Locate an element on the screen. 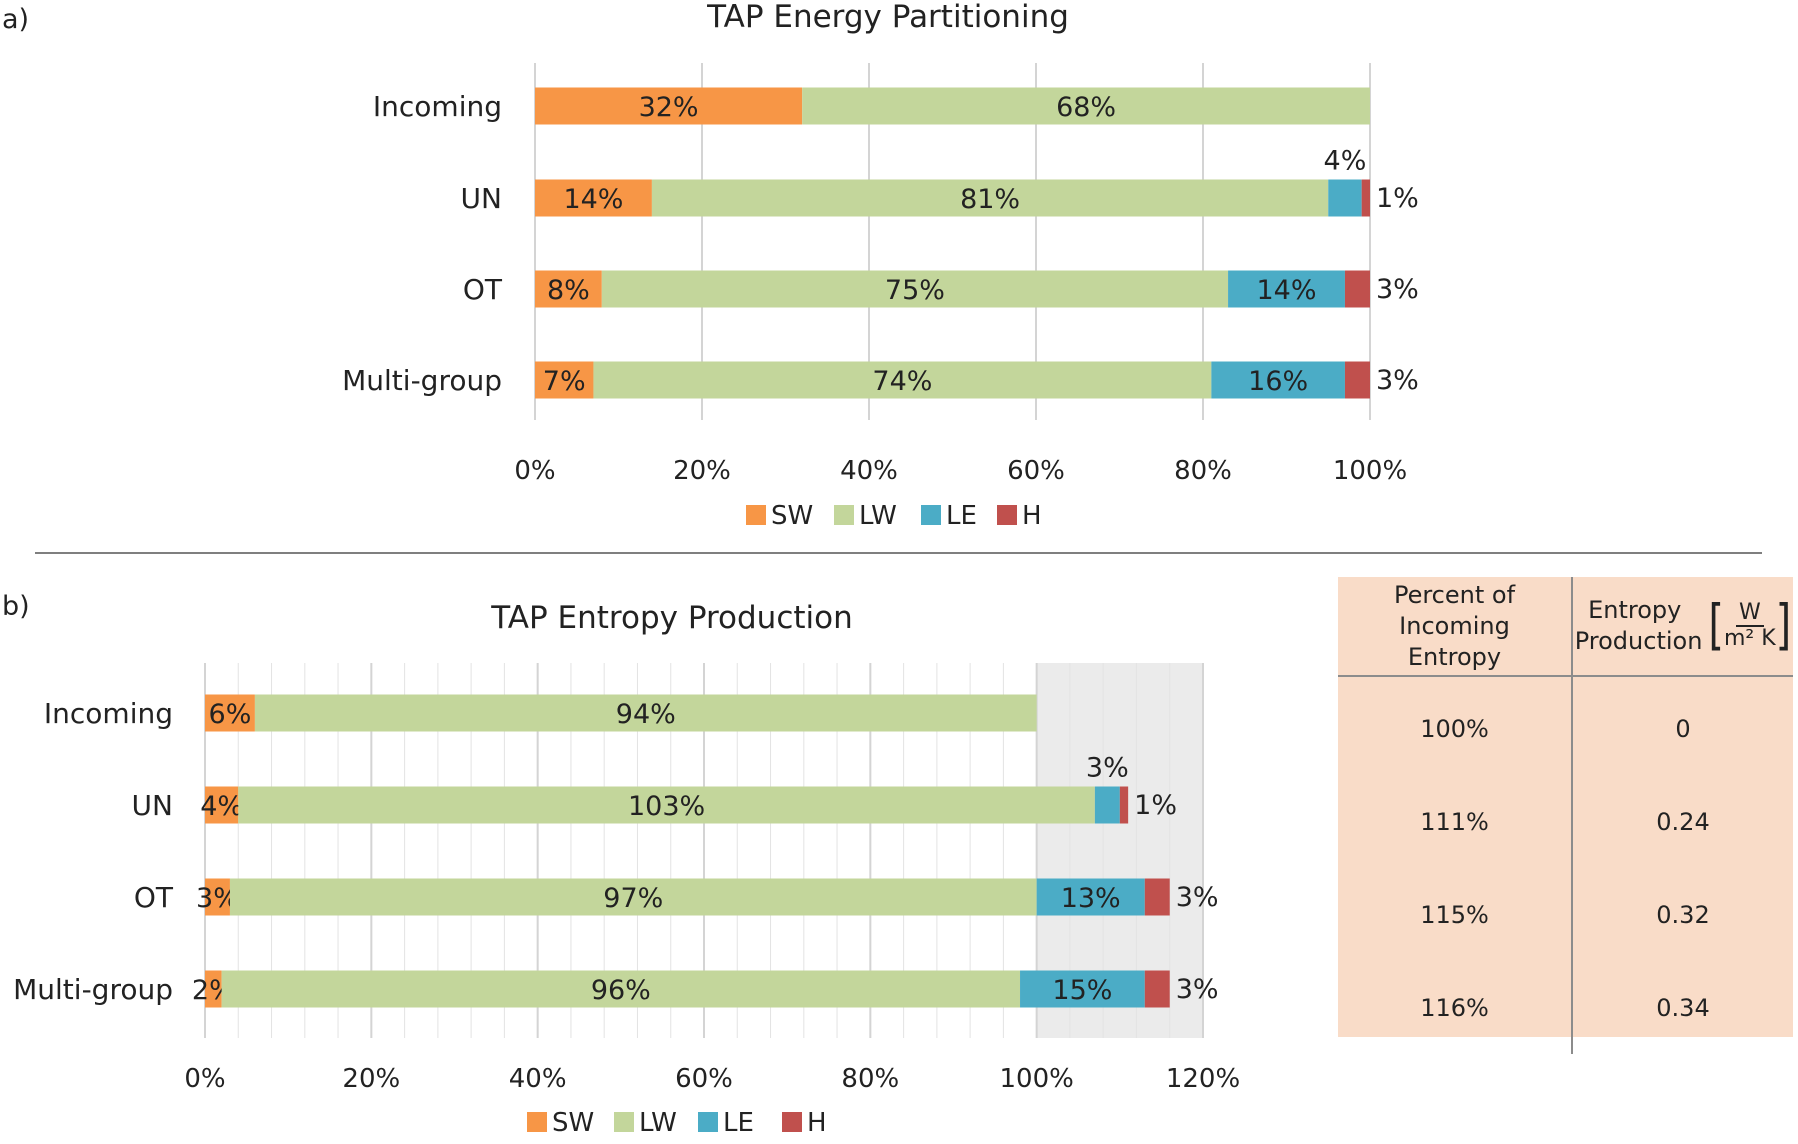 The image size is (1798, 1144). data-label: 15% is located at coordinates (1082, 990).